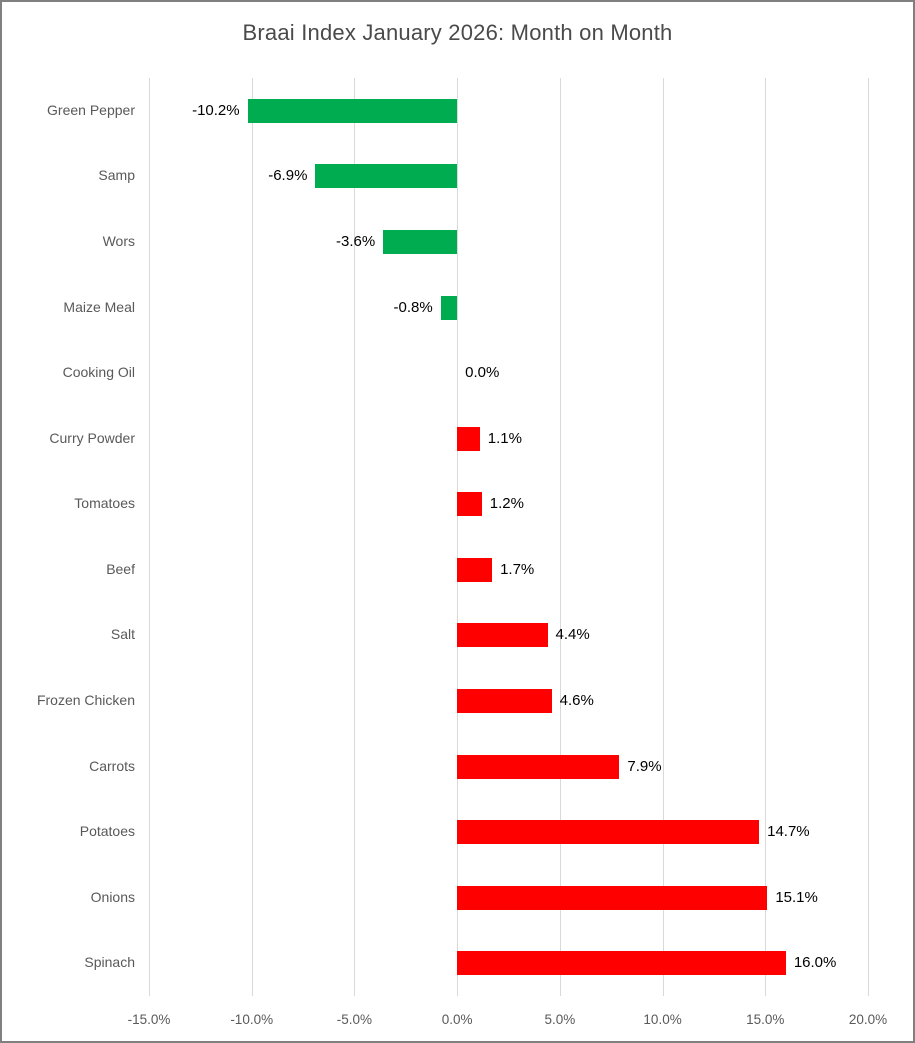 The height and width of the screenshot is (1043, 915). What do you see at coordinates (815, 963) in the screenshot?
I see `bar-value-label: 16.0%` at bounding box center [815, 963].